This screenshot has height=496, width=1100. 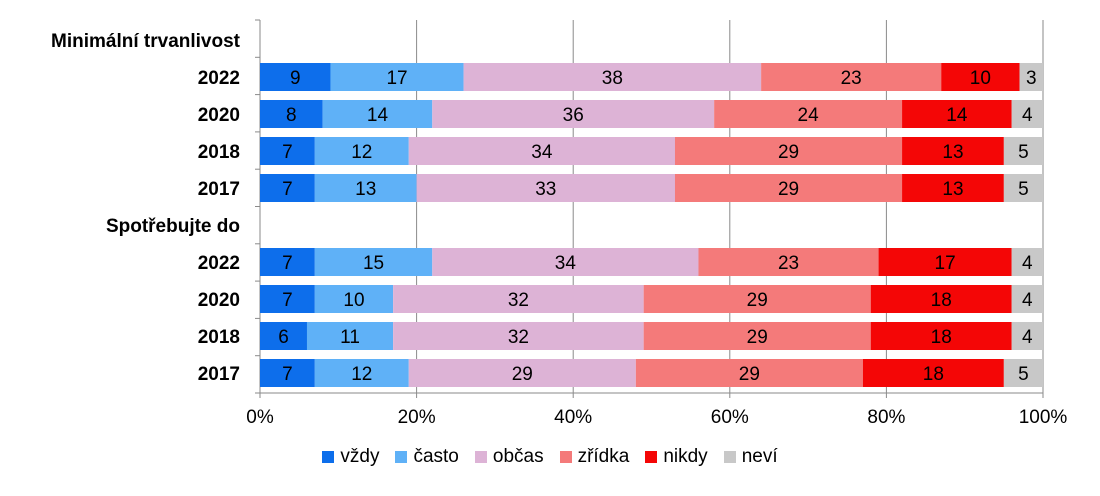 I want to click on x-tick-label: 20%, so click(x=417, y=417).